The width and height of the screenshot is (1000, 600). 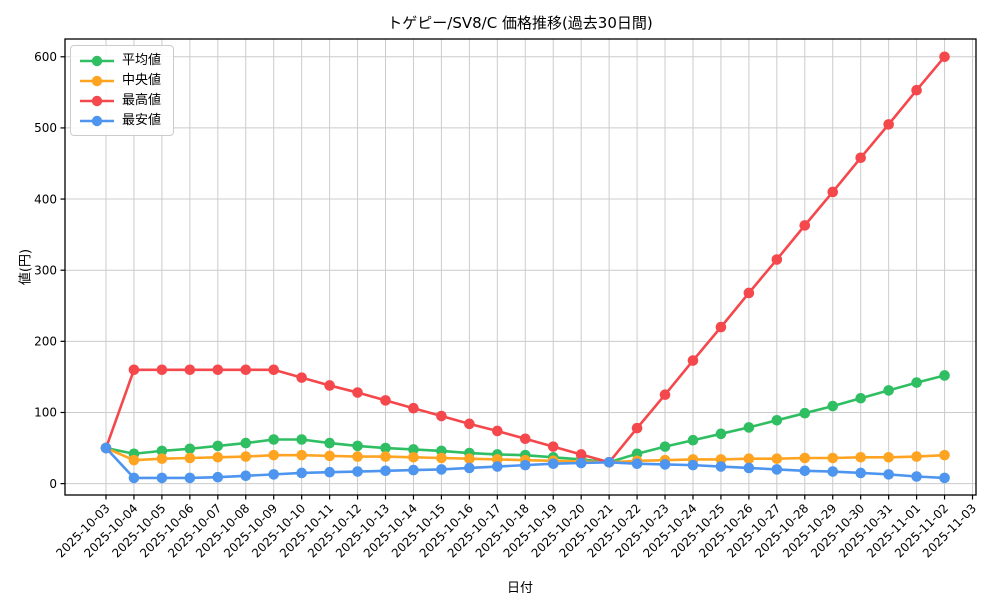 What do you see at coordinates (97, 60) in the screenshot?
I see `legend-marker-average` at bounding box center [97, 60].